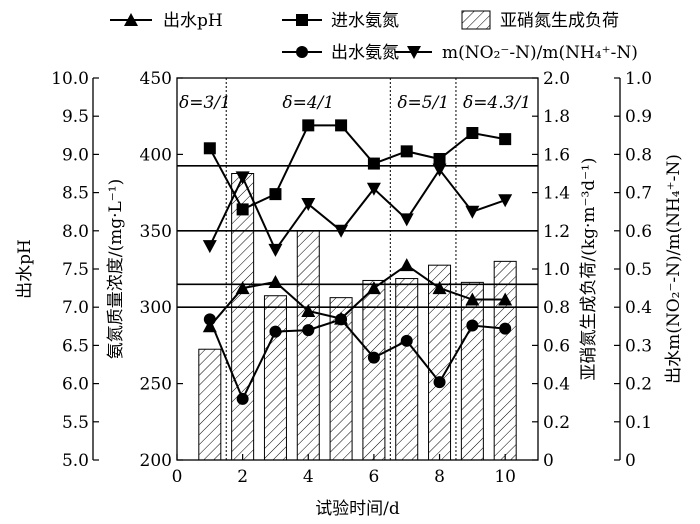  I want to click on y-tick-label: 5.5, so click(75, 423).